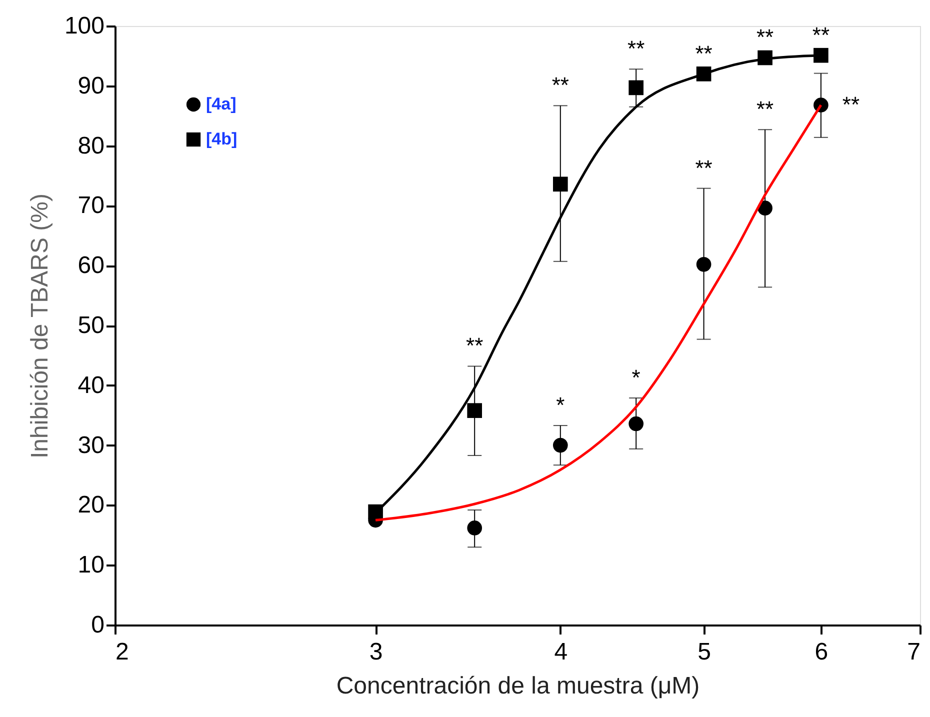 This screenshot has height=717, width=930. What do you see at coordinates (221, 104) in the screenshot?
I see `legend-label: [4a]` at bounding box center [221, 104].